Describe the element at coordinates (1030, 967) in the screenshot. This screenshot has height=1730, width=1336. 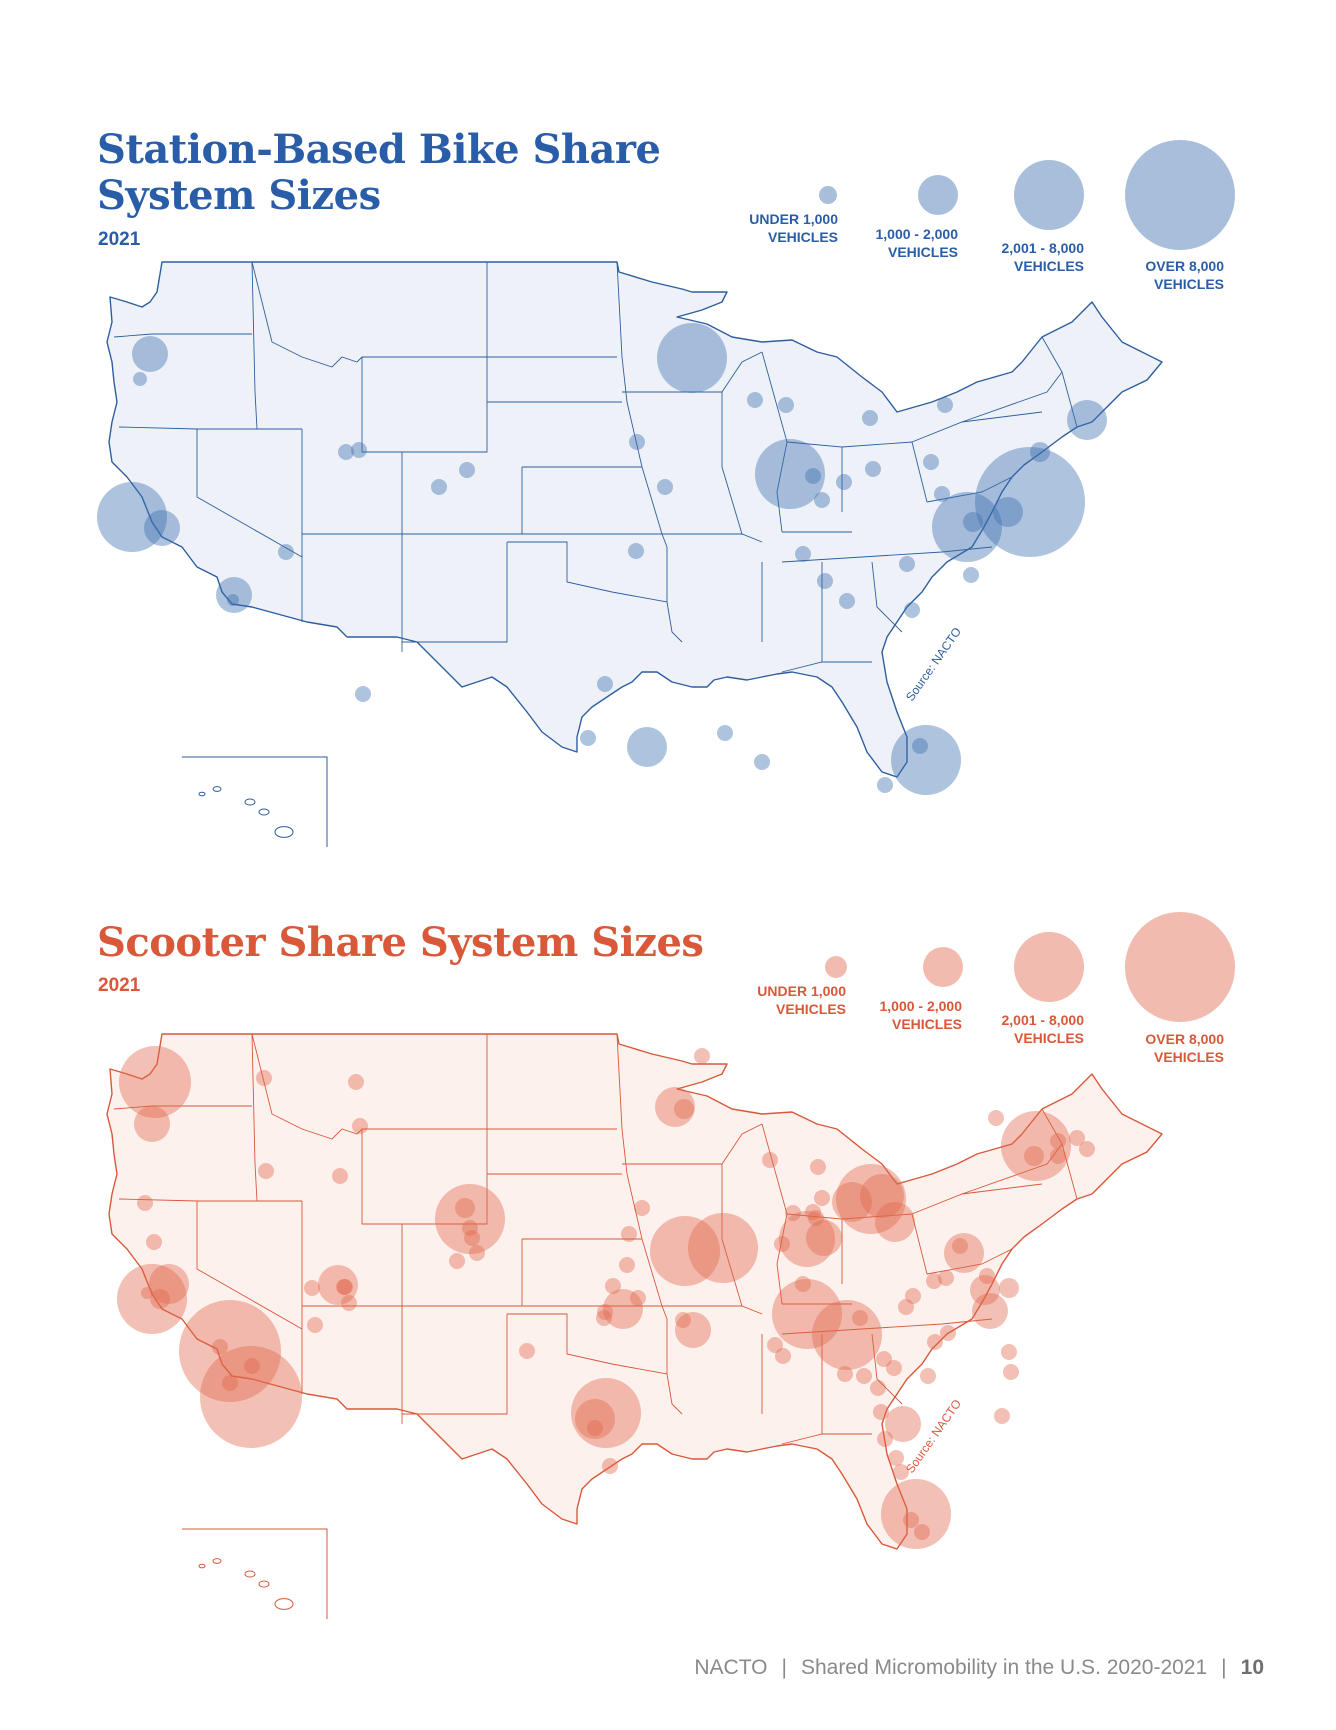
I see `scooter-legend-circles` at that location.